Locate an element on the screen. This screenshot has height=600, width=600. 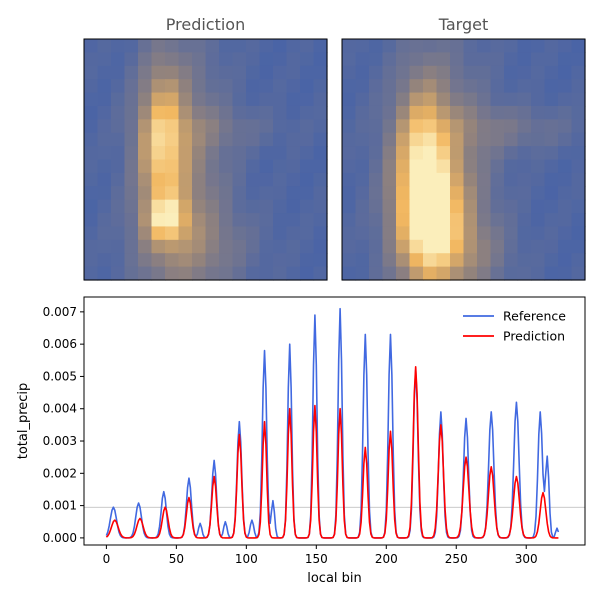
prediction-heatmap-title: Prediction is located at coordinates (205, 24).